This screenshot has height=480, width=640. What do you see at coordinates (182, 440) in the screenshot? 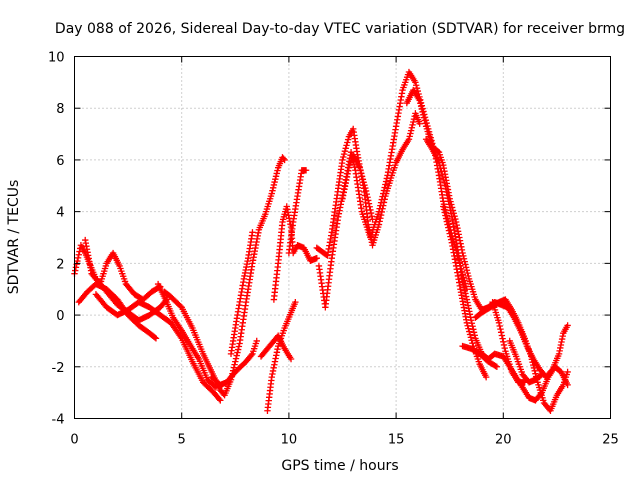
I see `x-tick-label: 5` at bounding box center [182, 440].